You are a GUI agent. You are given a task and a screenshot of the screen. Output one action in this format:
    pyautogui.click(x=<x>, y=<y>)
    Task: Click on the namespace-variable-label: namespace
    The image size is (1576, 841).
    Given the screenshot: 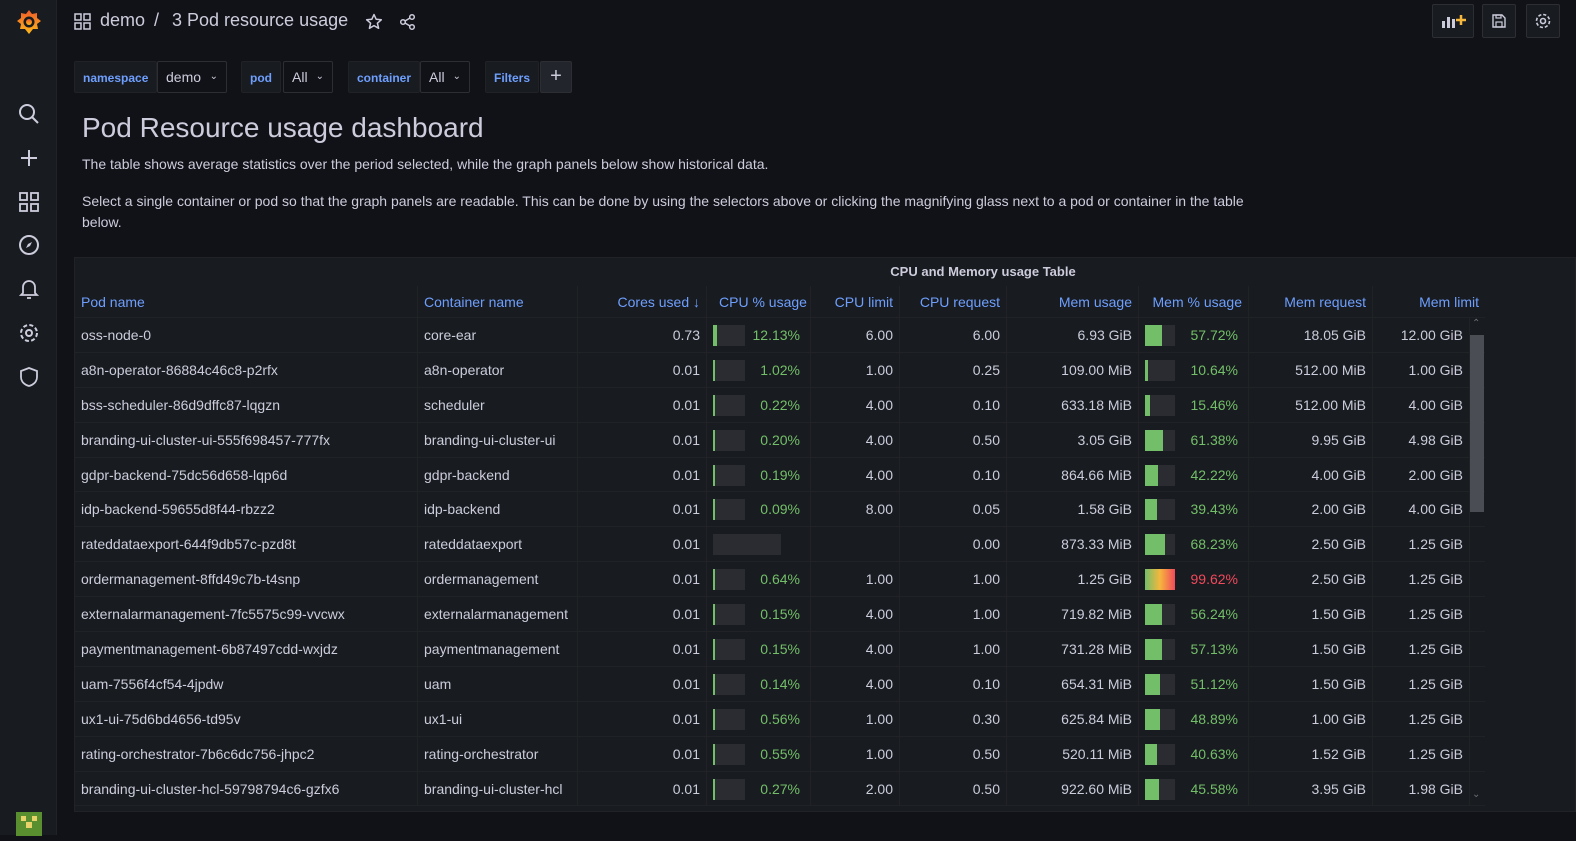 What is the action you would take?
    pyautogui.click(x=116, y=77)
    